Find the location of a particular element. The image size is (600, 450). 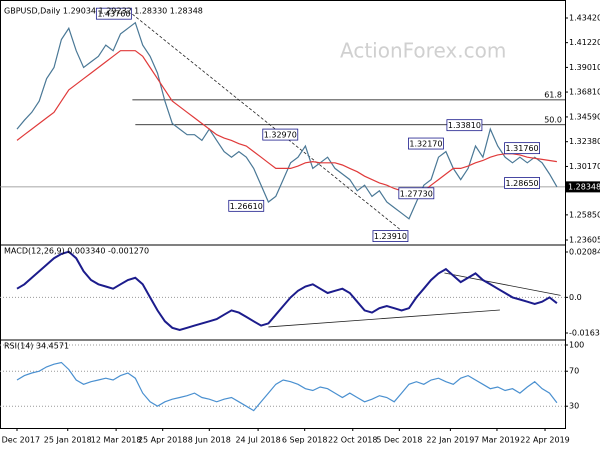

last-price-label: 1.28348 is located at coordinates (584, 186).